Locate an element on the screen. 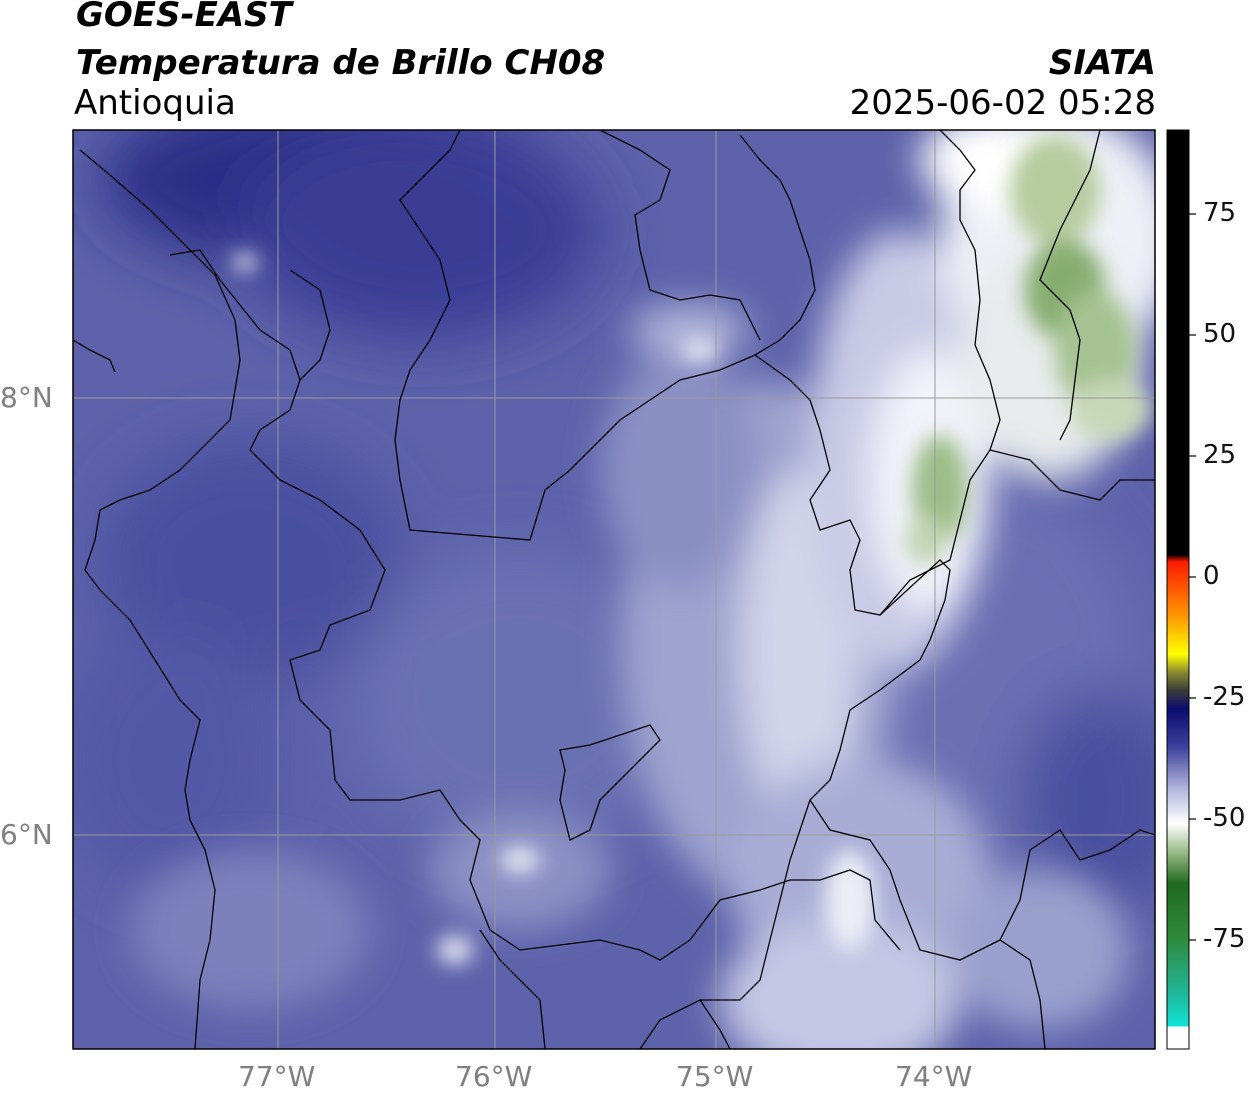 The height and width of the screenshot is (1099, 1252). lat-label: 6°N is located at coordinates (26, 834).